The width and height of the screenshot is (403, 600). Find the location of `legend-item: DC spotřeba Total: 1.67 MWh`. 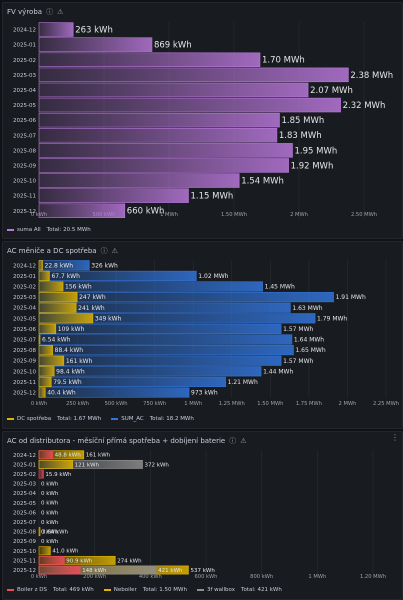

legend-item: DC spotřeba Total: 1.67 MWh is located at coordinates (54, 419).